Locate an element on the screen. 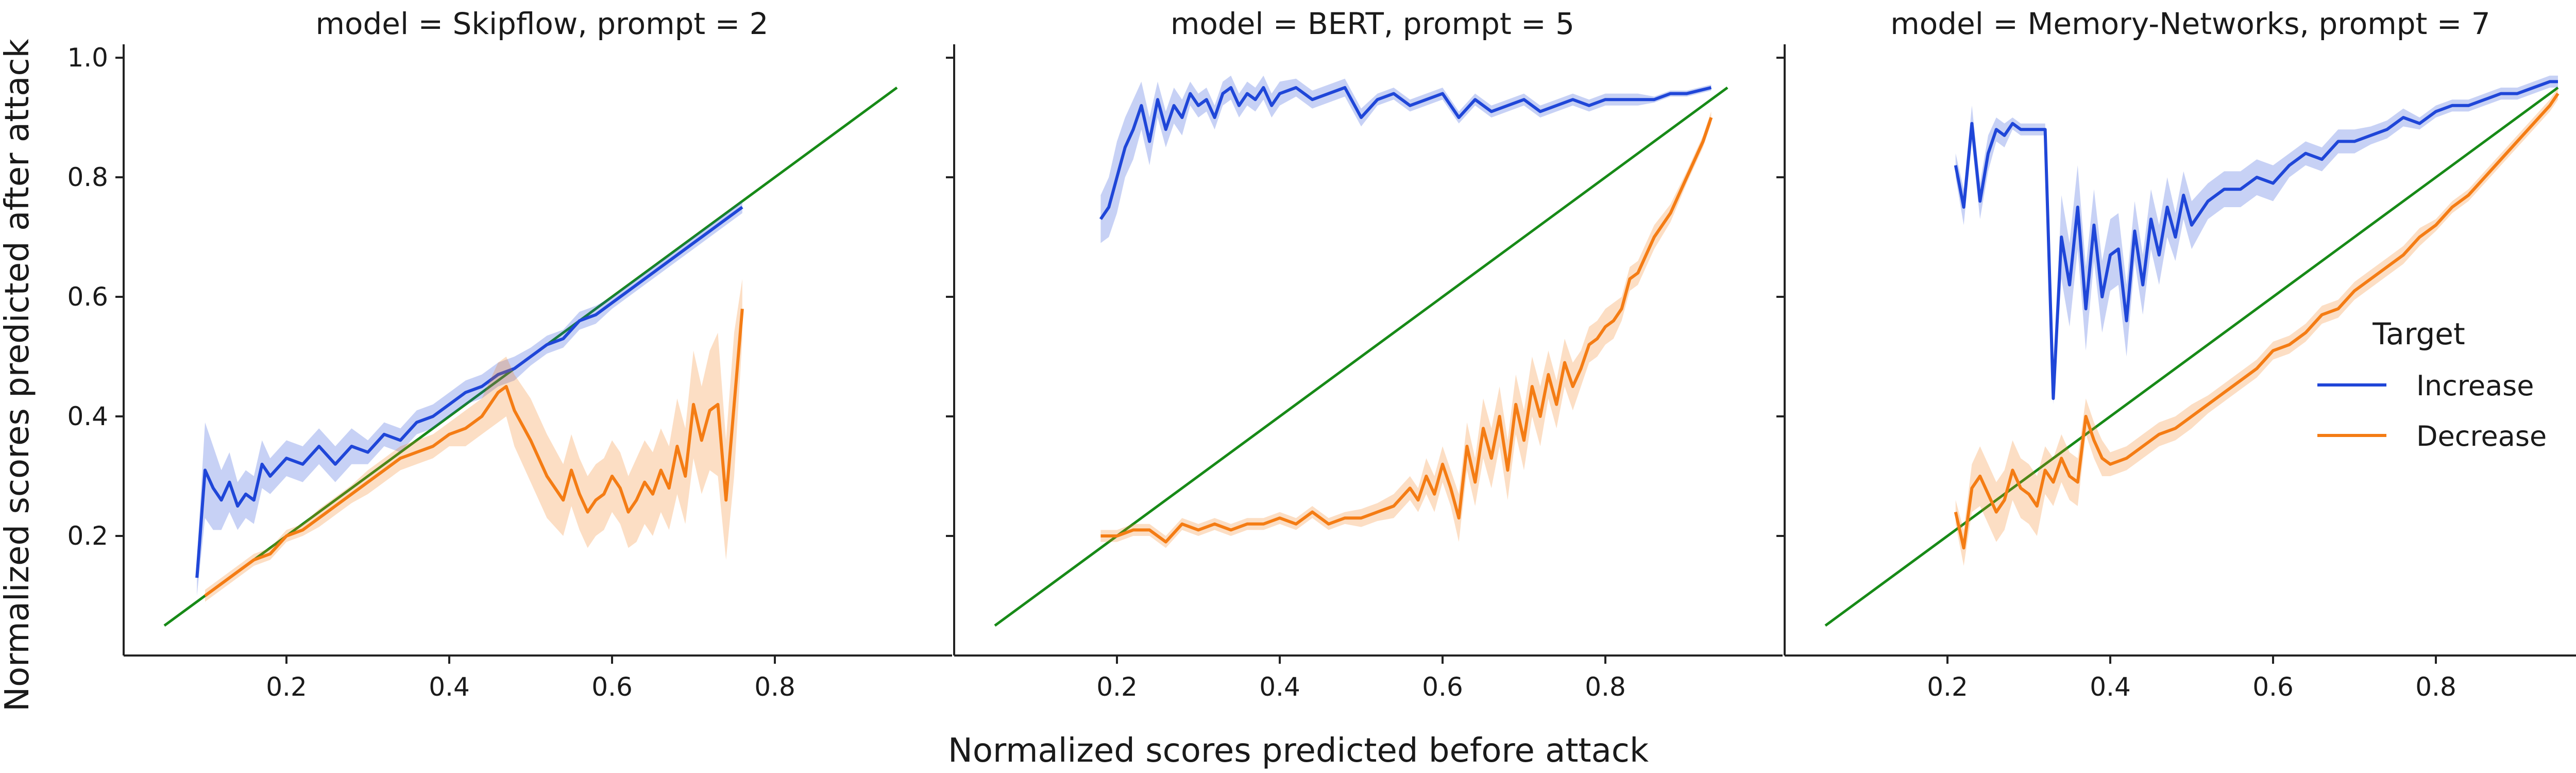 This screenshot has width=2576, height=773. panel-title: model = Skipflow, prompt = 2 is located at coordinates (541, 23).